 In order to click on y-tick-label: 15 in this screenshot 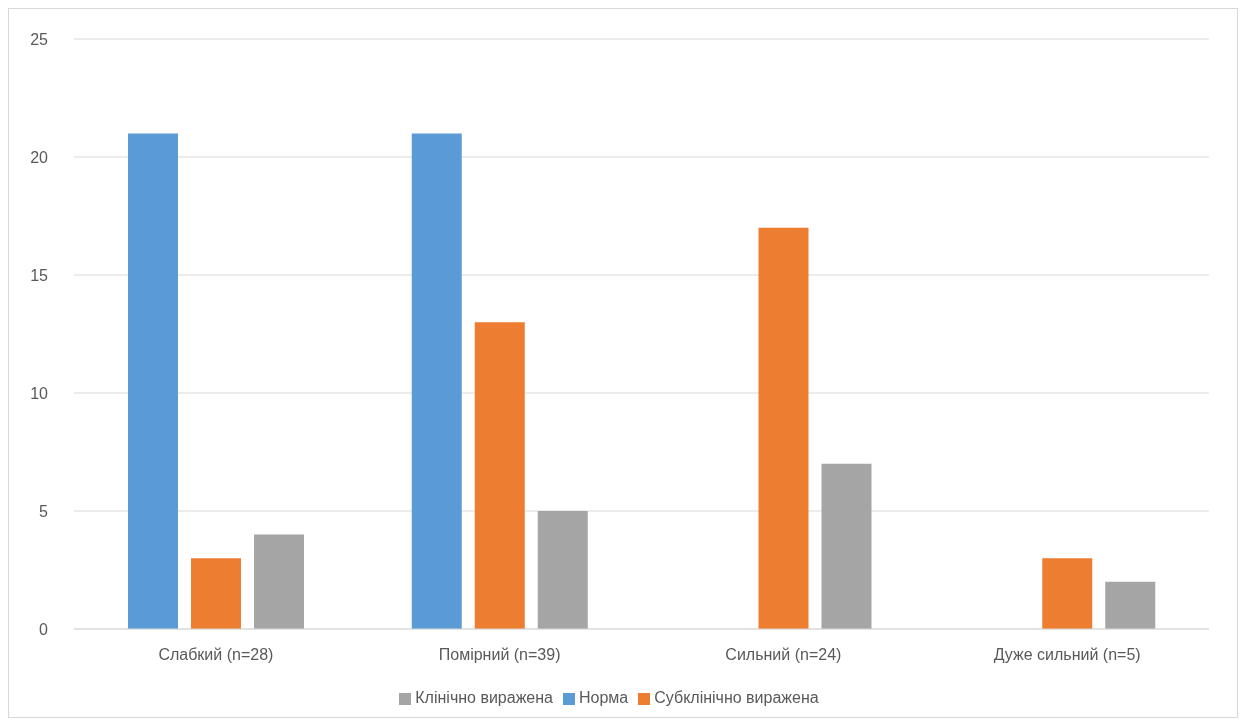, I will do `click(39, 275)`.